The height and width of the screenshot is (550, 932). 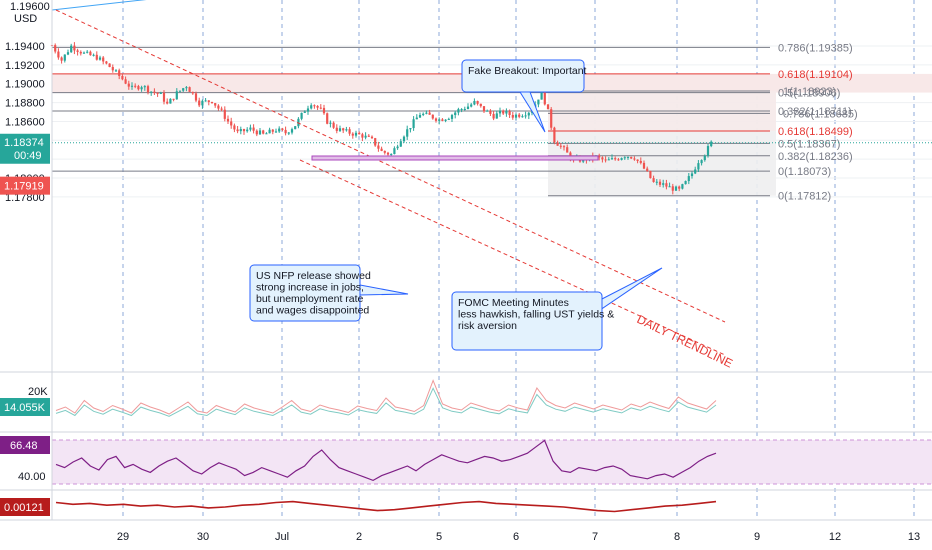 What do you see at coordinates (524, 96) in the screenshot?
I see `callout: Fake Breakout: Important` at bounding box center [524, 96].